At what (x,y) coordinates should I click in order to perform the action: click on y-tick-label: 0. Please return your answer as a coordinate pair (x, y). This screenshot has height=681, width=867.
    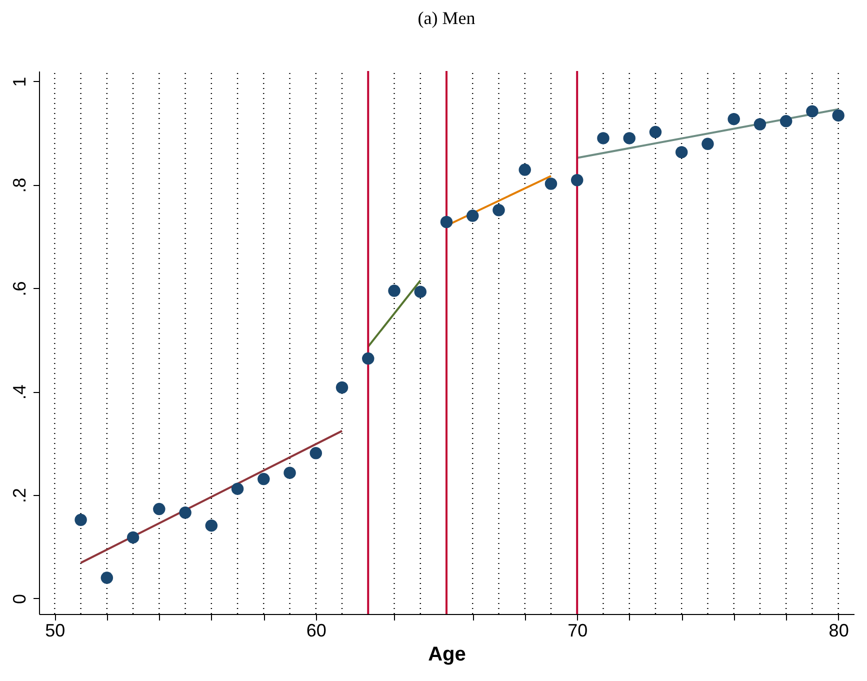
    Looking at the image, I should click on (20, 599).